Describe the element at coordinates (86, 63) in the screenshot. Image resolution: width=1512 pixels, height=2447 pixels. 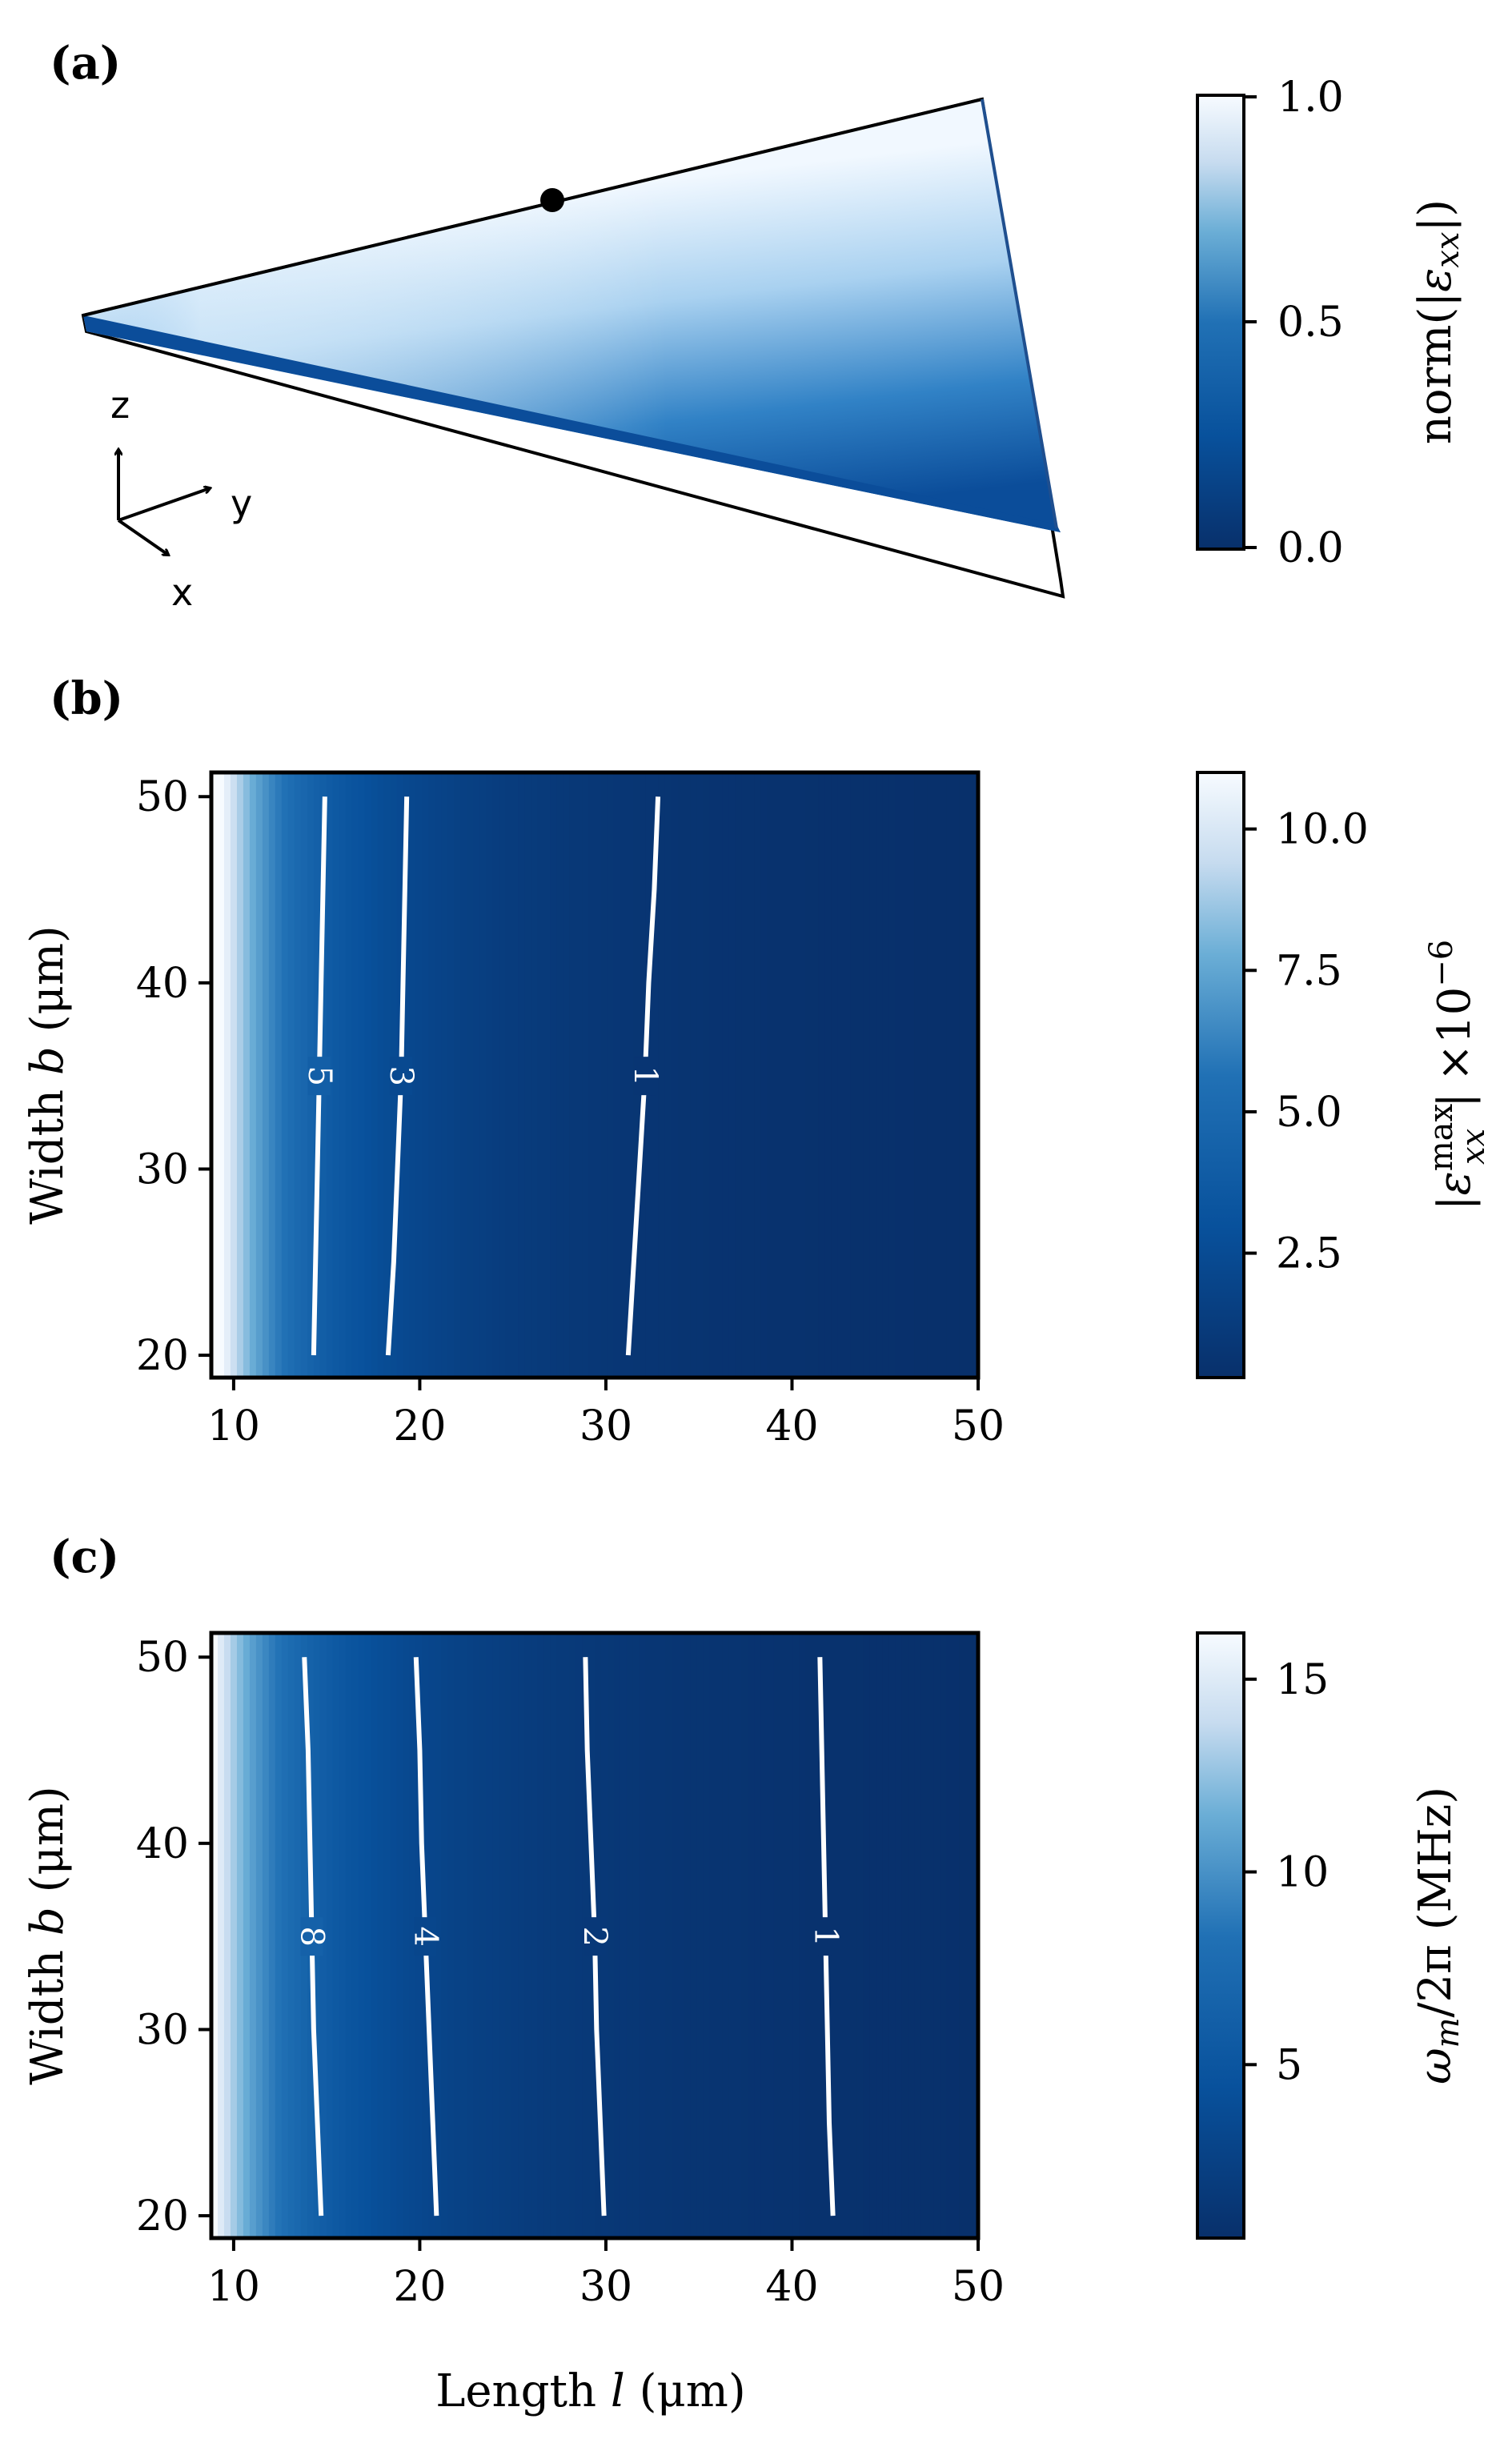
I see `panel-a-label: (a)` at that location.